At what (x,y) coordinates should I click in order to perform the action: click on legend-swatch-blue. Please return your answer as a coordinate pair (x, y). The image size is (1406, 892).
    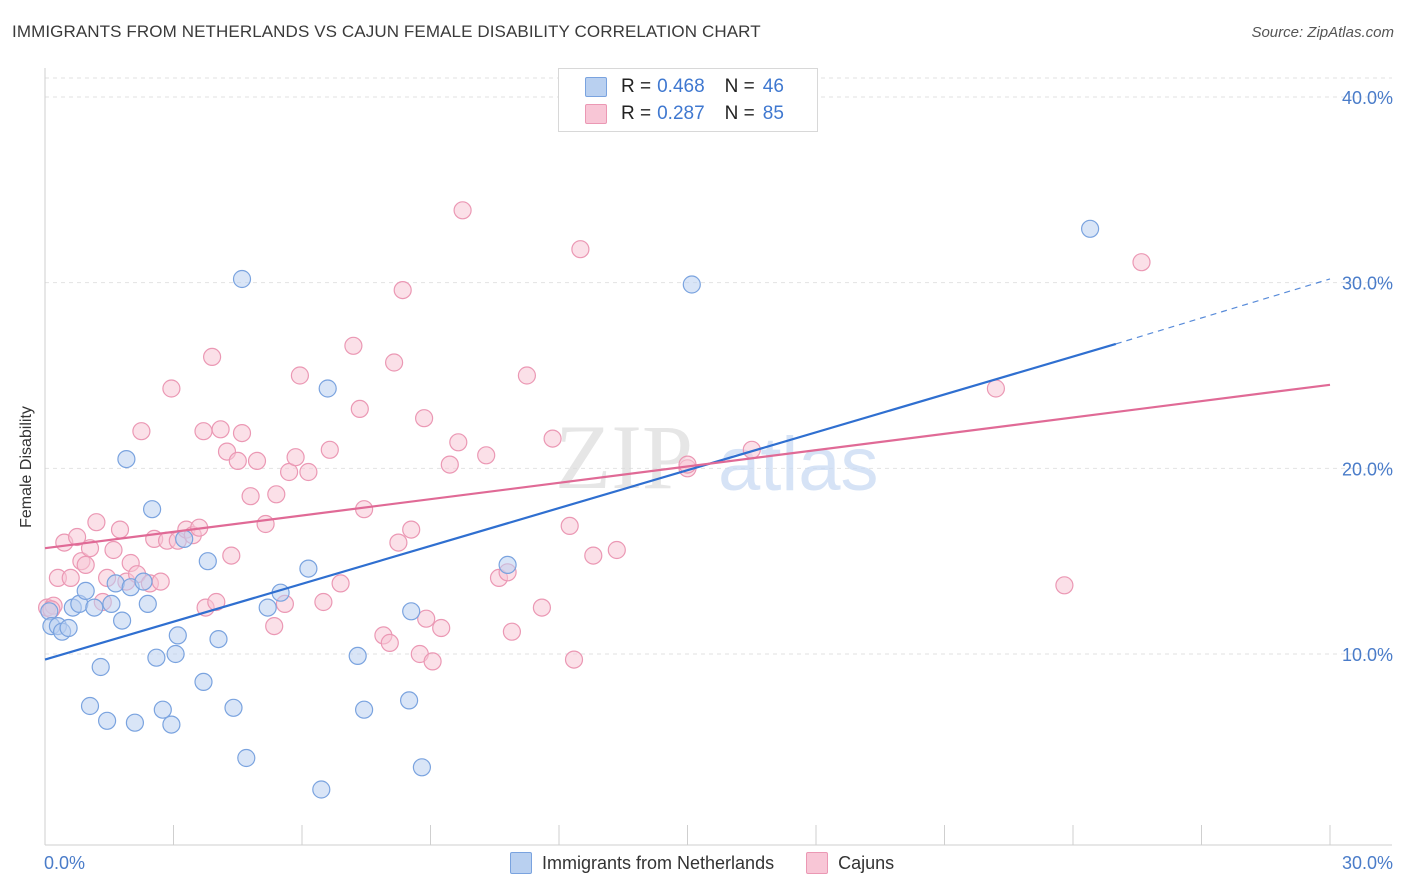
    Looking at the image, I should click on (596, 87).